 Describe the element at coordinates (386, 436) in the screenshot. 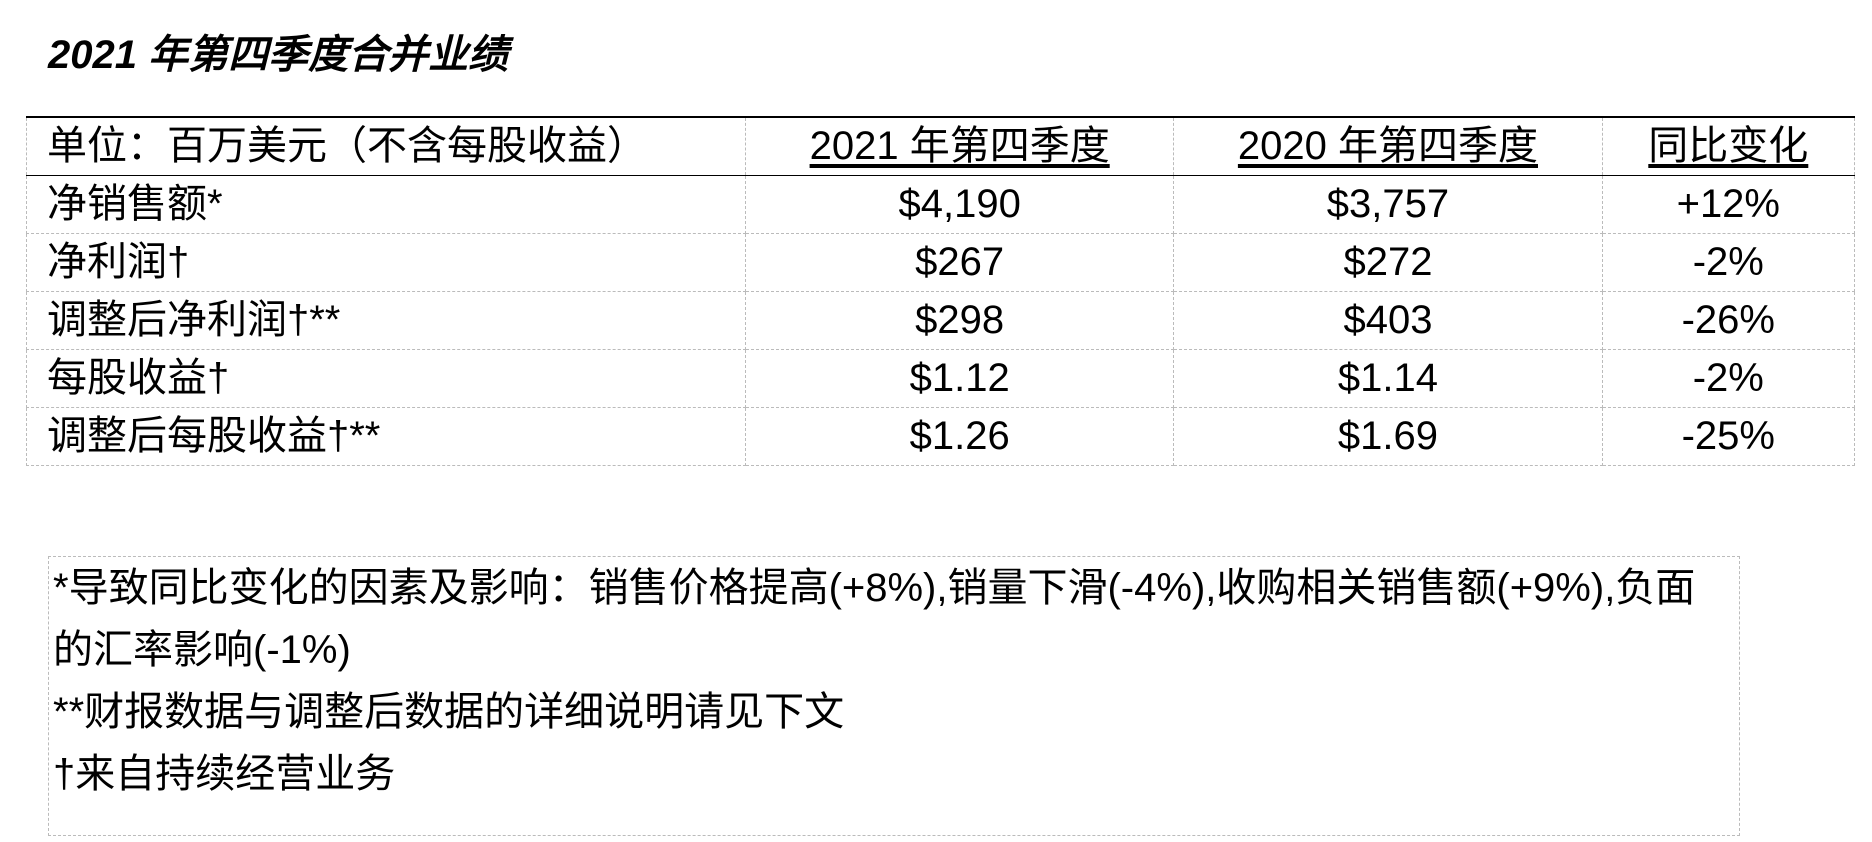

I see `row-label: 调整后每股收益†**` at that location.